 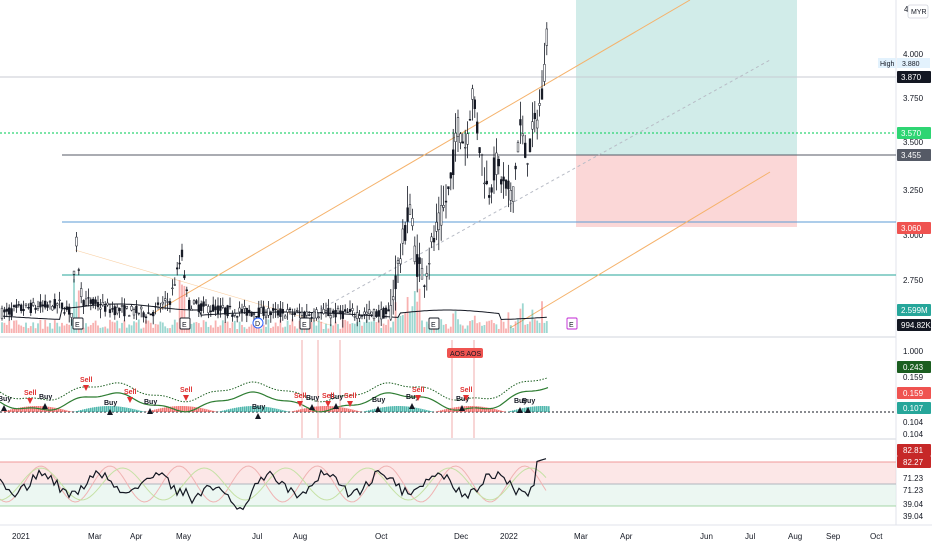 I want to click on time-tick: Jul, so click(x=750, y=536).